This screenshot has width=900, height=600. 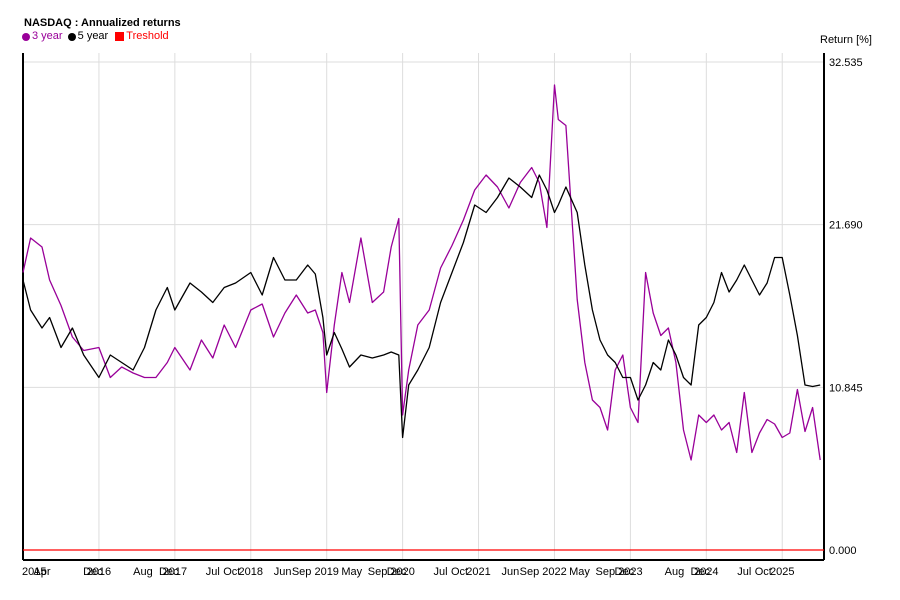 What do you see at coordinates (782, 572) in the screenshot?
I see `x-tick-label: 2025` at bounding box center [782, 572].